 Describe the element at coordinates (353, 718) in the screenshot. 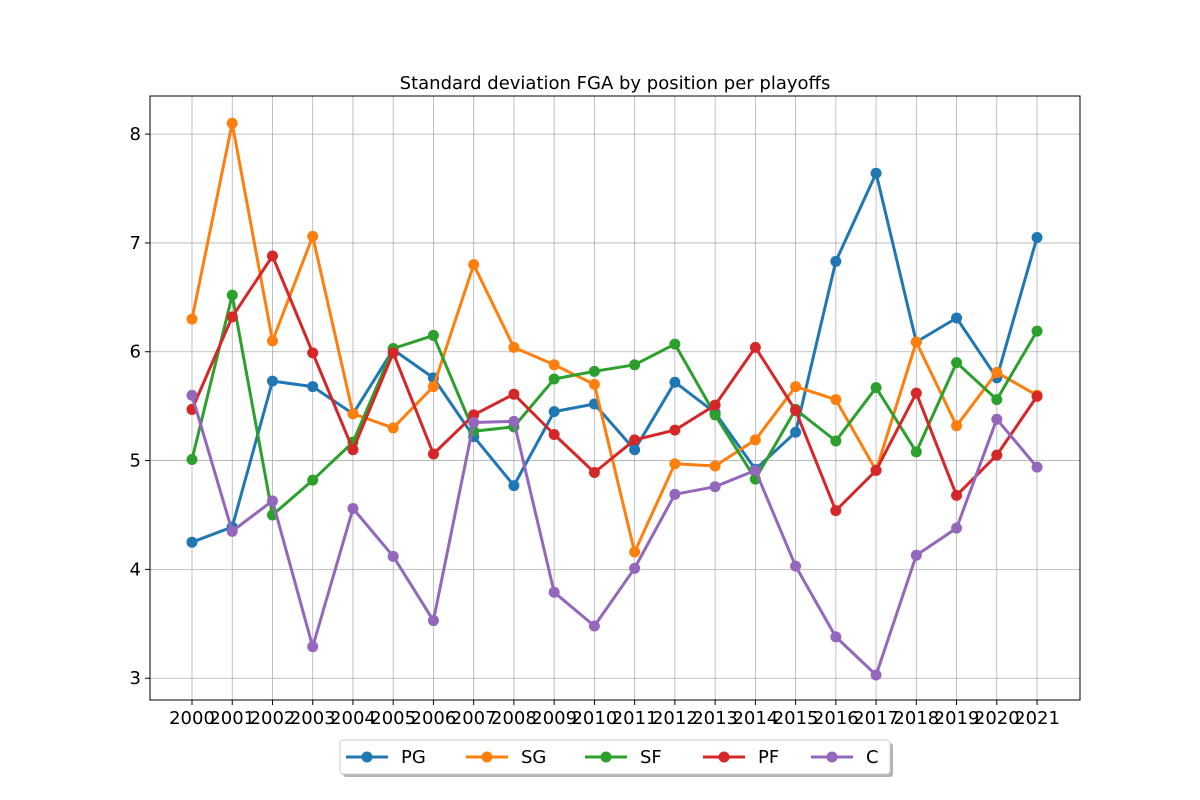

I see `x-tick-label: 2004` at that location.